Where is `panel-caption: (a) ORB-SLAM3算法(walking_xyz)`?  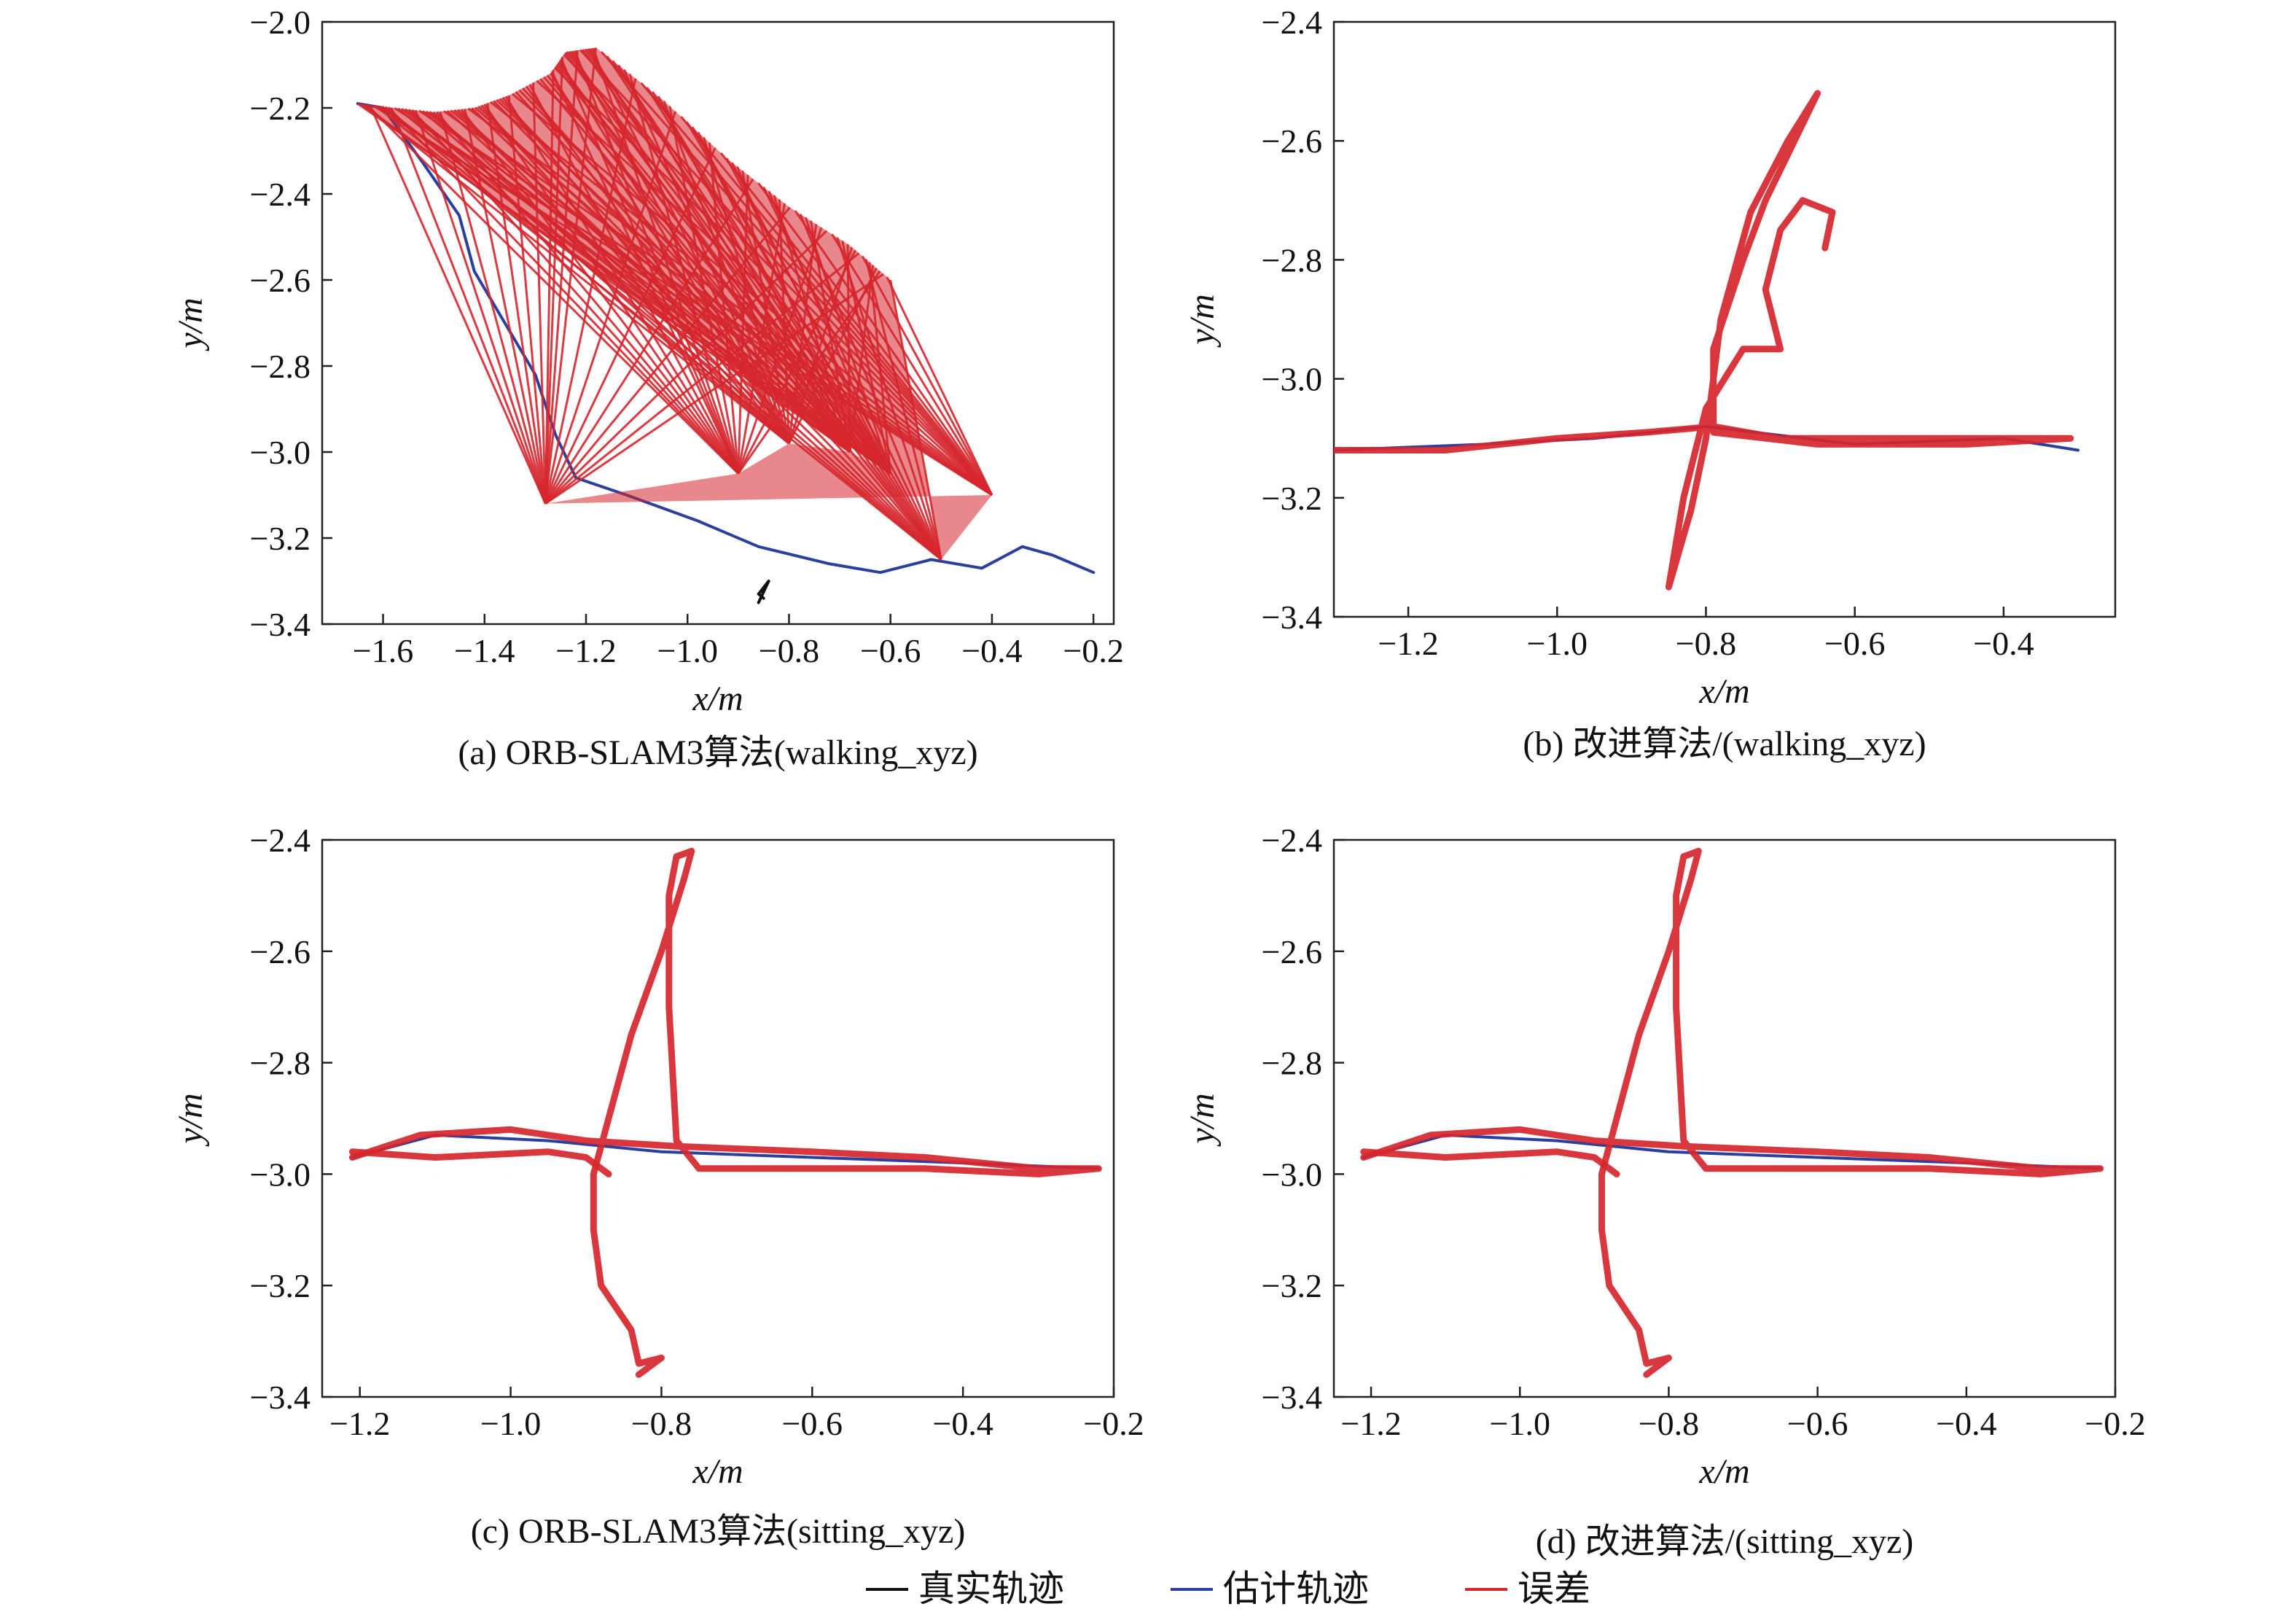
panel-caption: (a) ORB-SLAM3算法(walking_xyz) is located at coordinates (718, 752).